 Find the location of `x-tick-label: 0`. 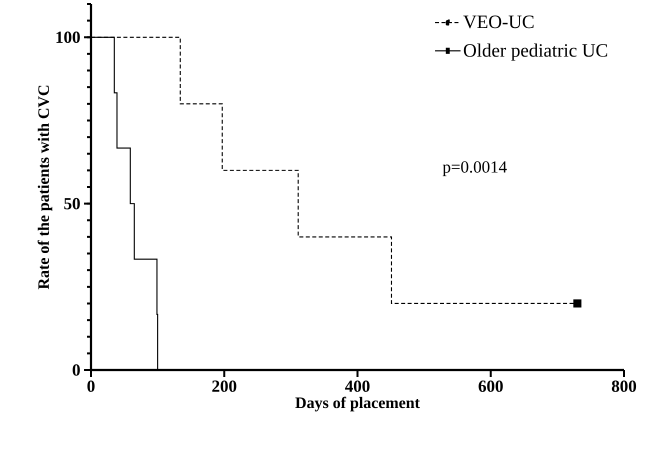

x-tick-label: 0 is located at coordinates (91, 386).